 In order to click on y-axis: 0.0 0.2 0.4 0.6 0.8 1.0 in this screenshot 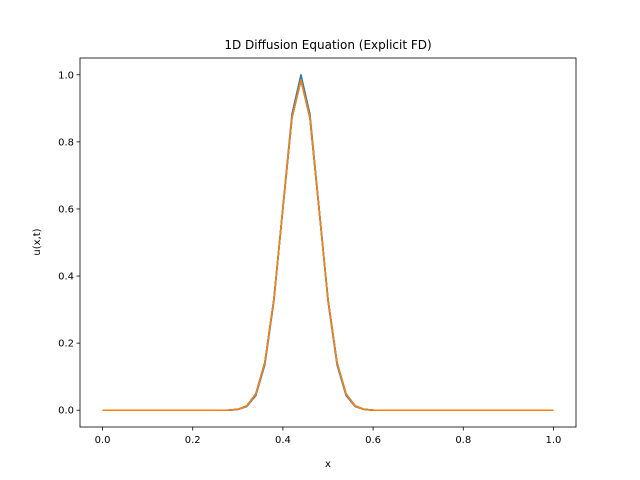, I will do `click(69, 243)`.